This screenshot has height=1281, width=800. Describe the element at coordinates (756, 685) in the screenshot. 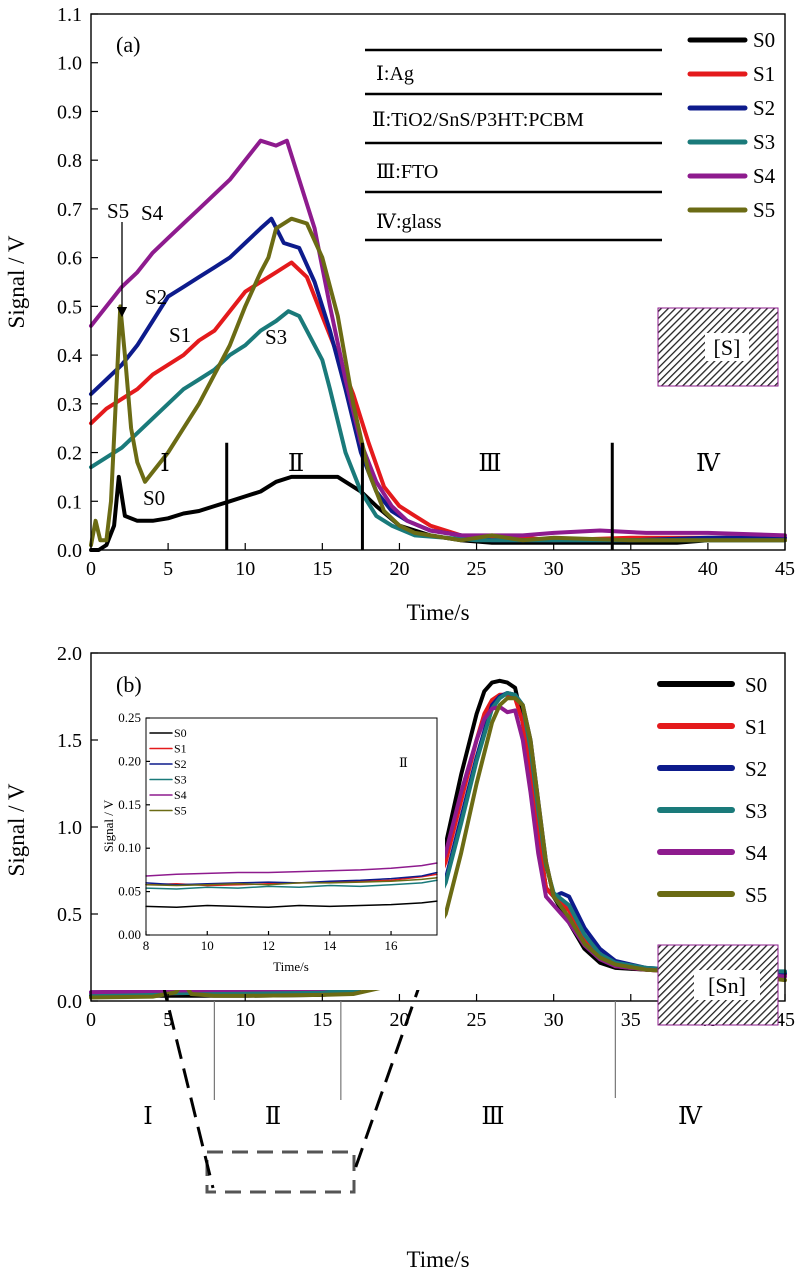

I see `legend-label-s0: S0` at that location.